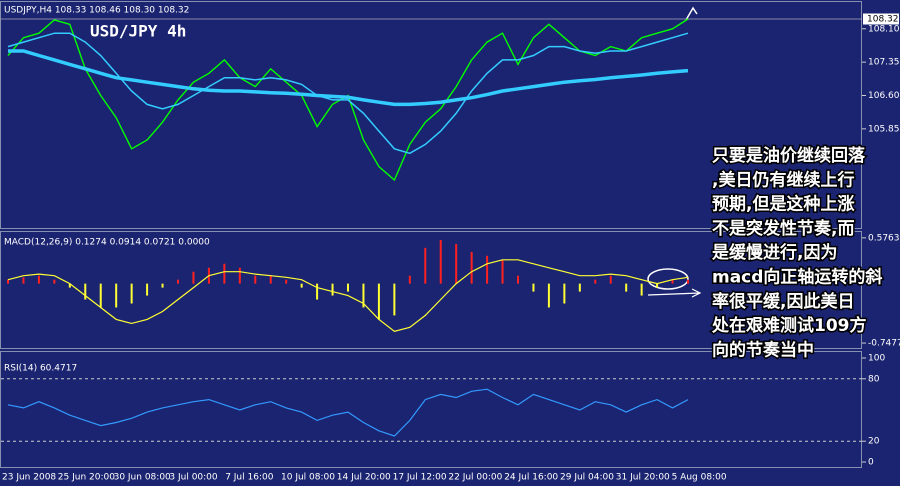  I want to click on y-tick-label: -0.7477, so click(884, 344).